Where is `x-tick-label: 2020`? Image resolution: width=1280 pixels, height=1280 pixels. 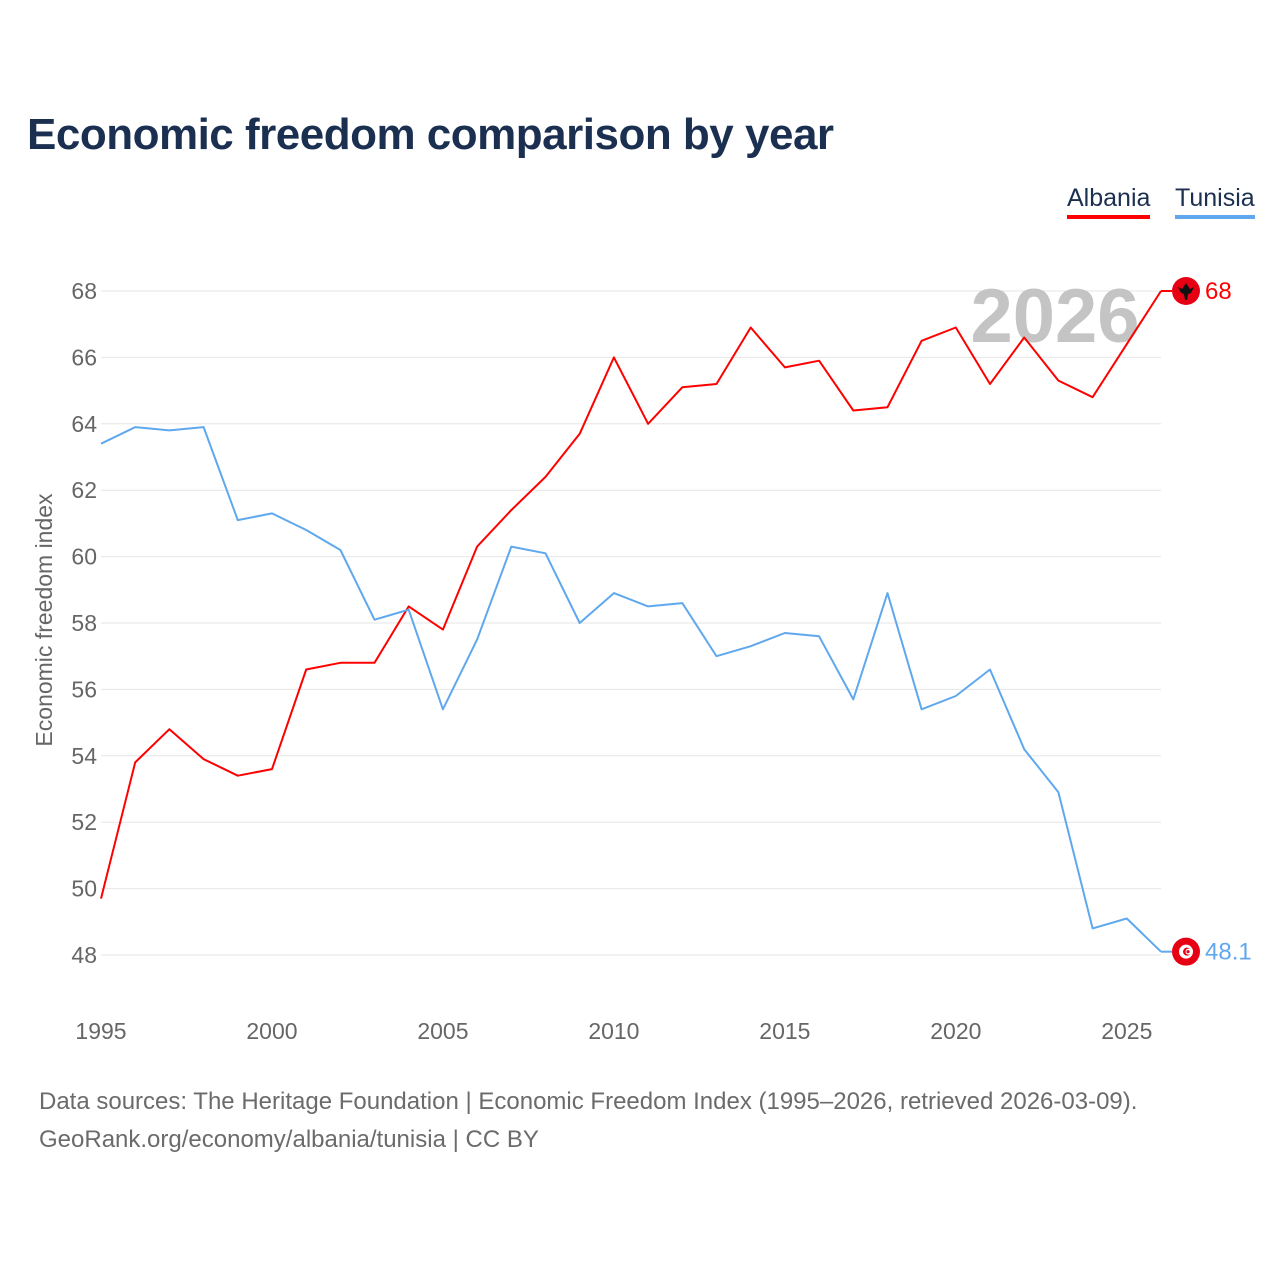 x-tick-label: 2020 is located at coordinates (955, 1031).